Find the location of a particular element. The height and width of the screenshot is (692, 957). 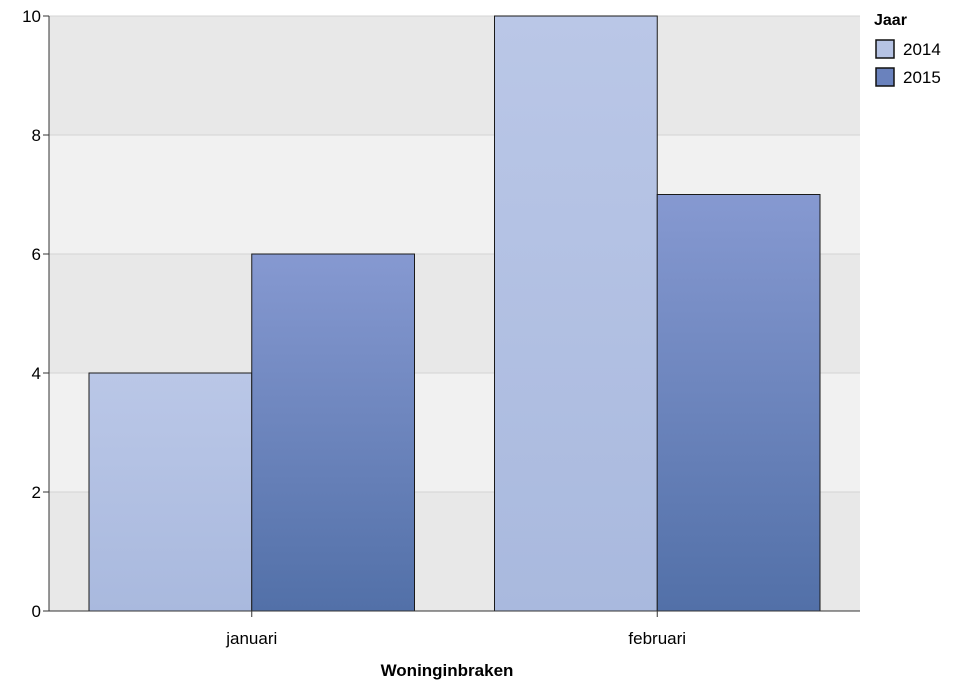

legend-label-2014: 2014 is located at coordinates (922, 49).